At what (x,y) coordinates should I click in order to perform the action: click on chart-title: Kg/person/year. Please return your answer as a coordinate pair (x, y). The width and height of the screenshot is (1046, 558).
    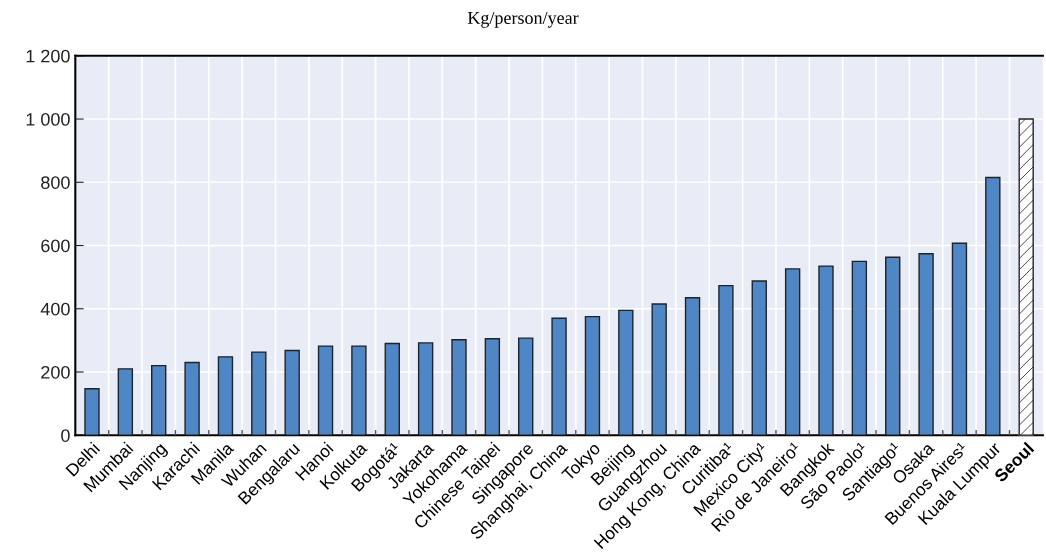
    Looking at the image, I should click on (523, 19).